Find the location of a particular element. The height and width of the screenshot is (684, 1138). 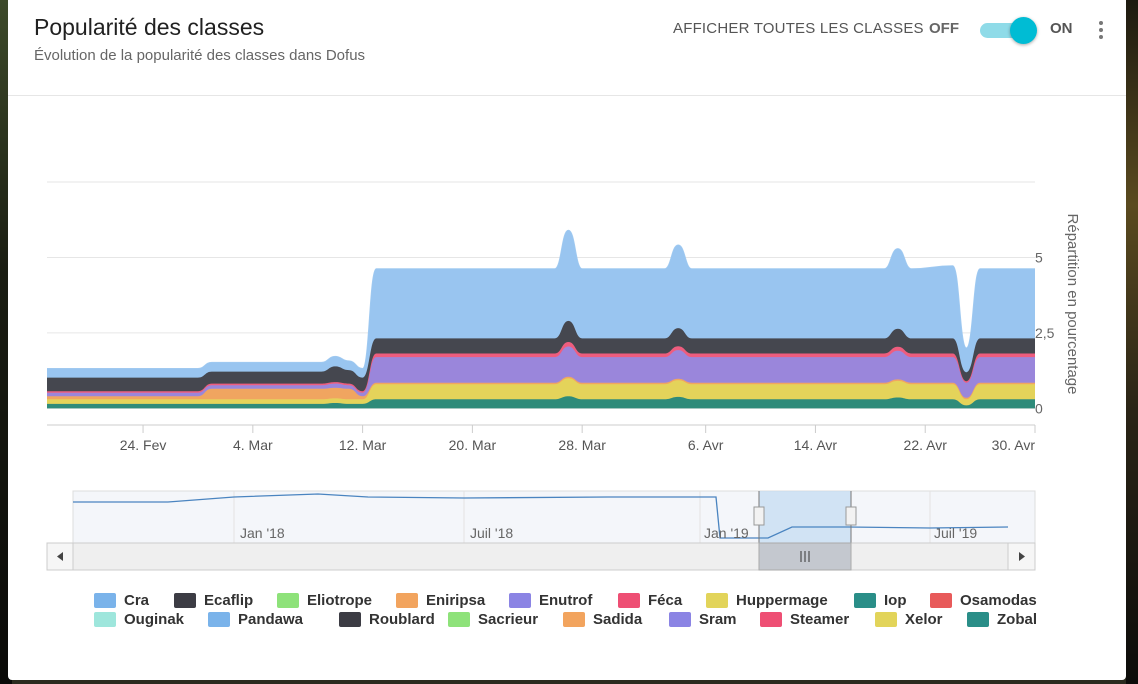

toggle-knob is located at coordinates (1023, 30).